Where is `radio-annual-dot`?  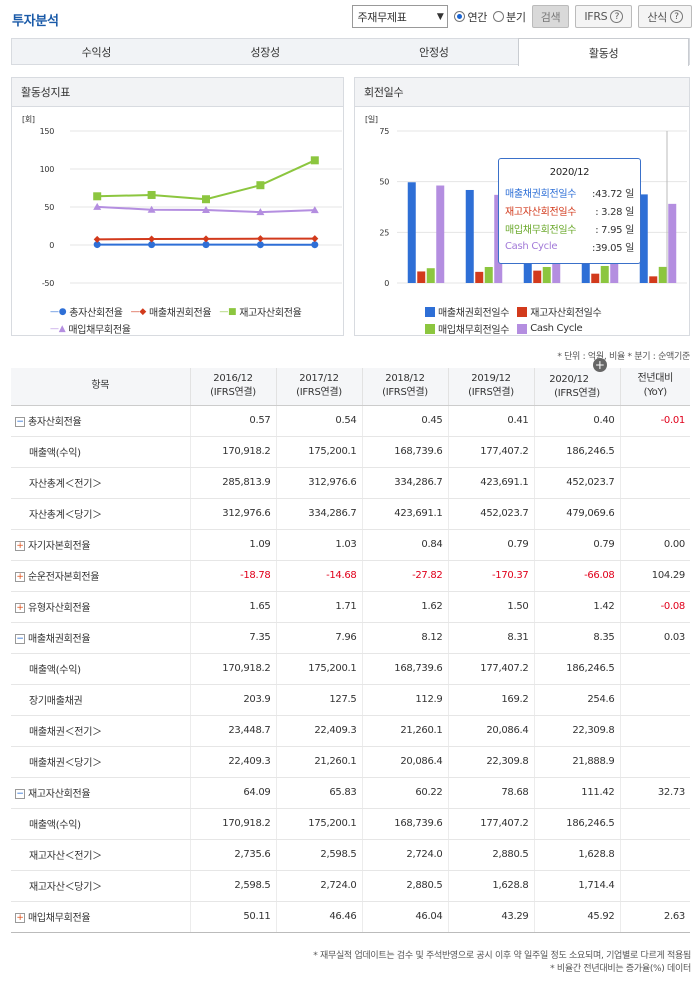
radio-annual-dot is located at coordinates (460, 16).